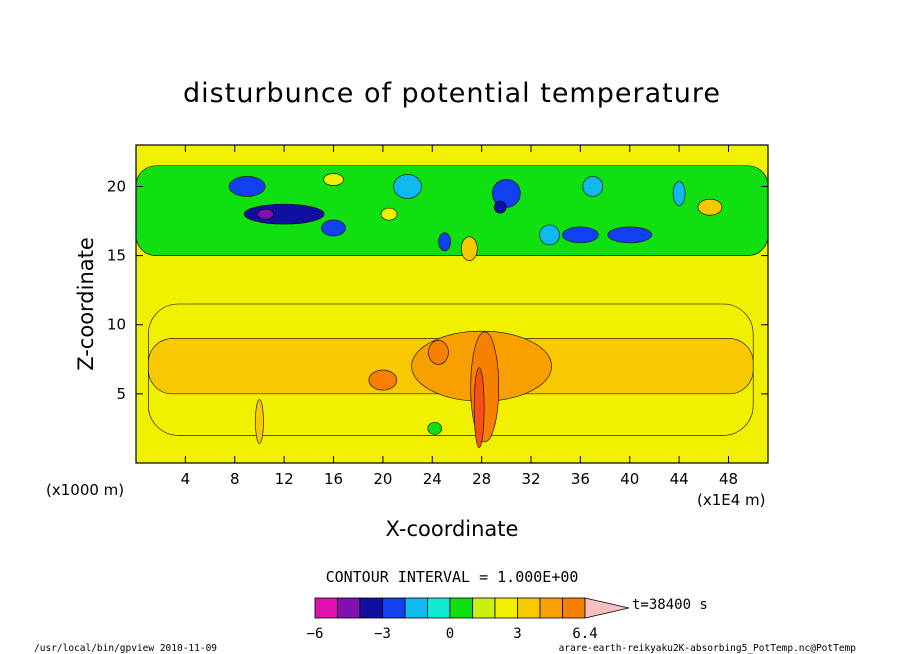 Image resolution: width=904 pixels, height=654 pixels. What do you see at coordinates (450, 634) in the screenshot?
I see `colorbar-tick-label: 0` at bounding box center [450, 634].